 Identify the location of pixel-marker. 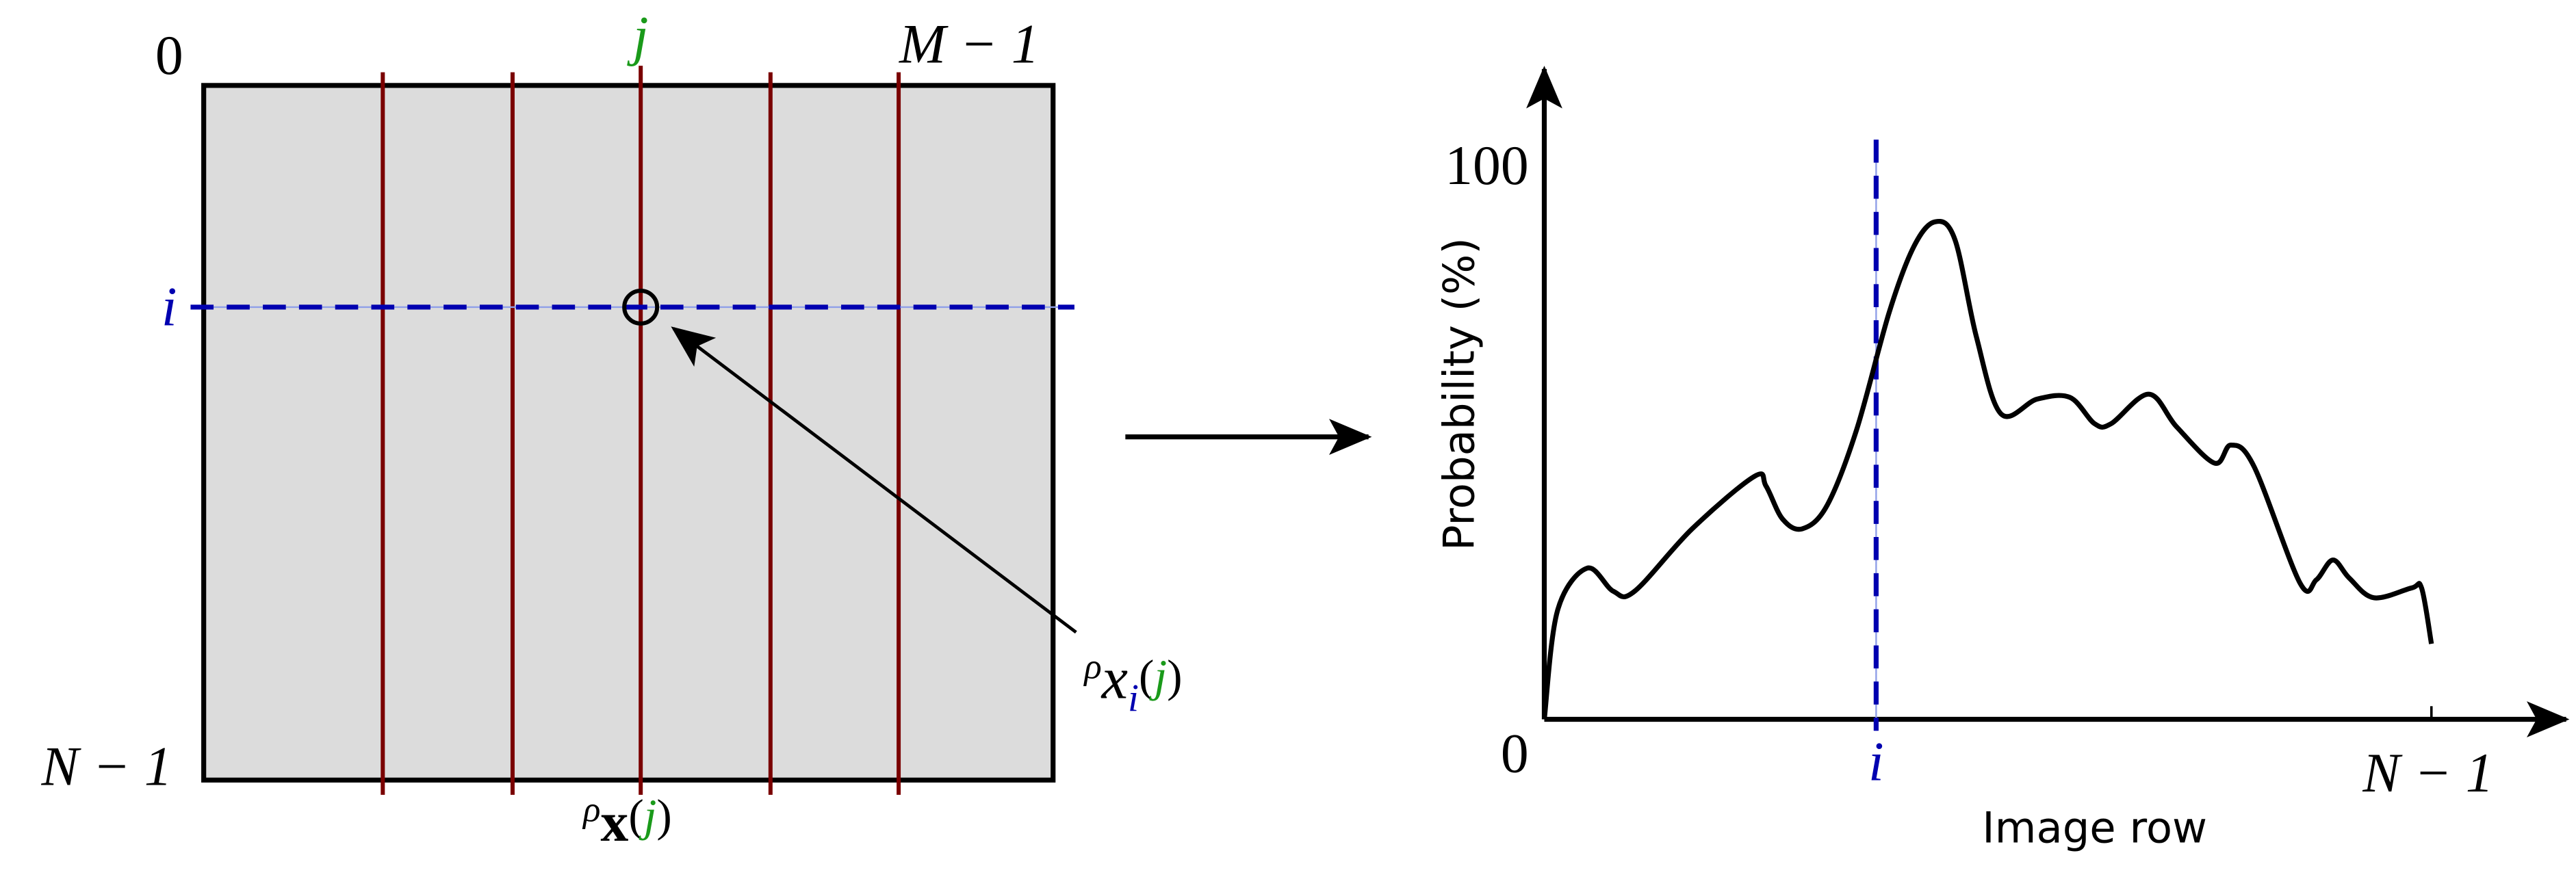
(641, 307).